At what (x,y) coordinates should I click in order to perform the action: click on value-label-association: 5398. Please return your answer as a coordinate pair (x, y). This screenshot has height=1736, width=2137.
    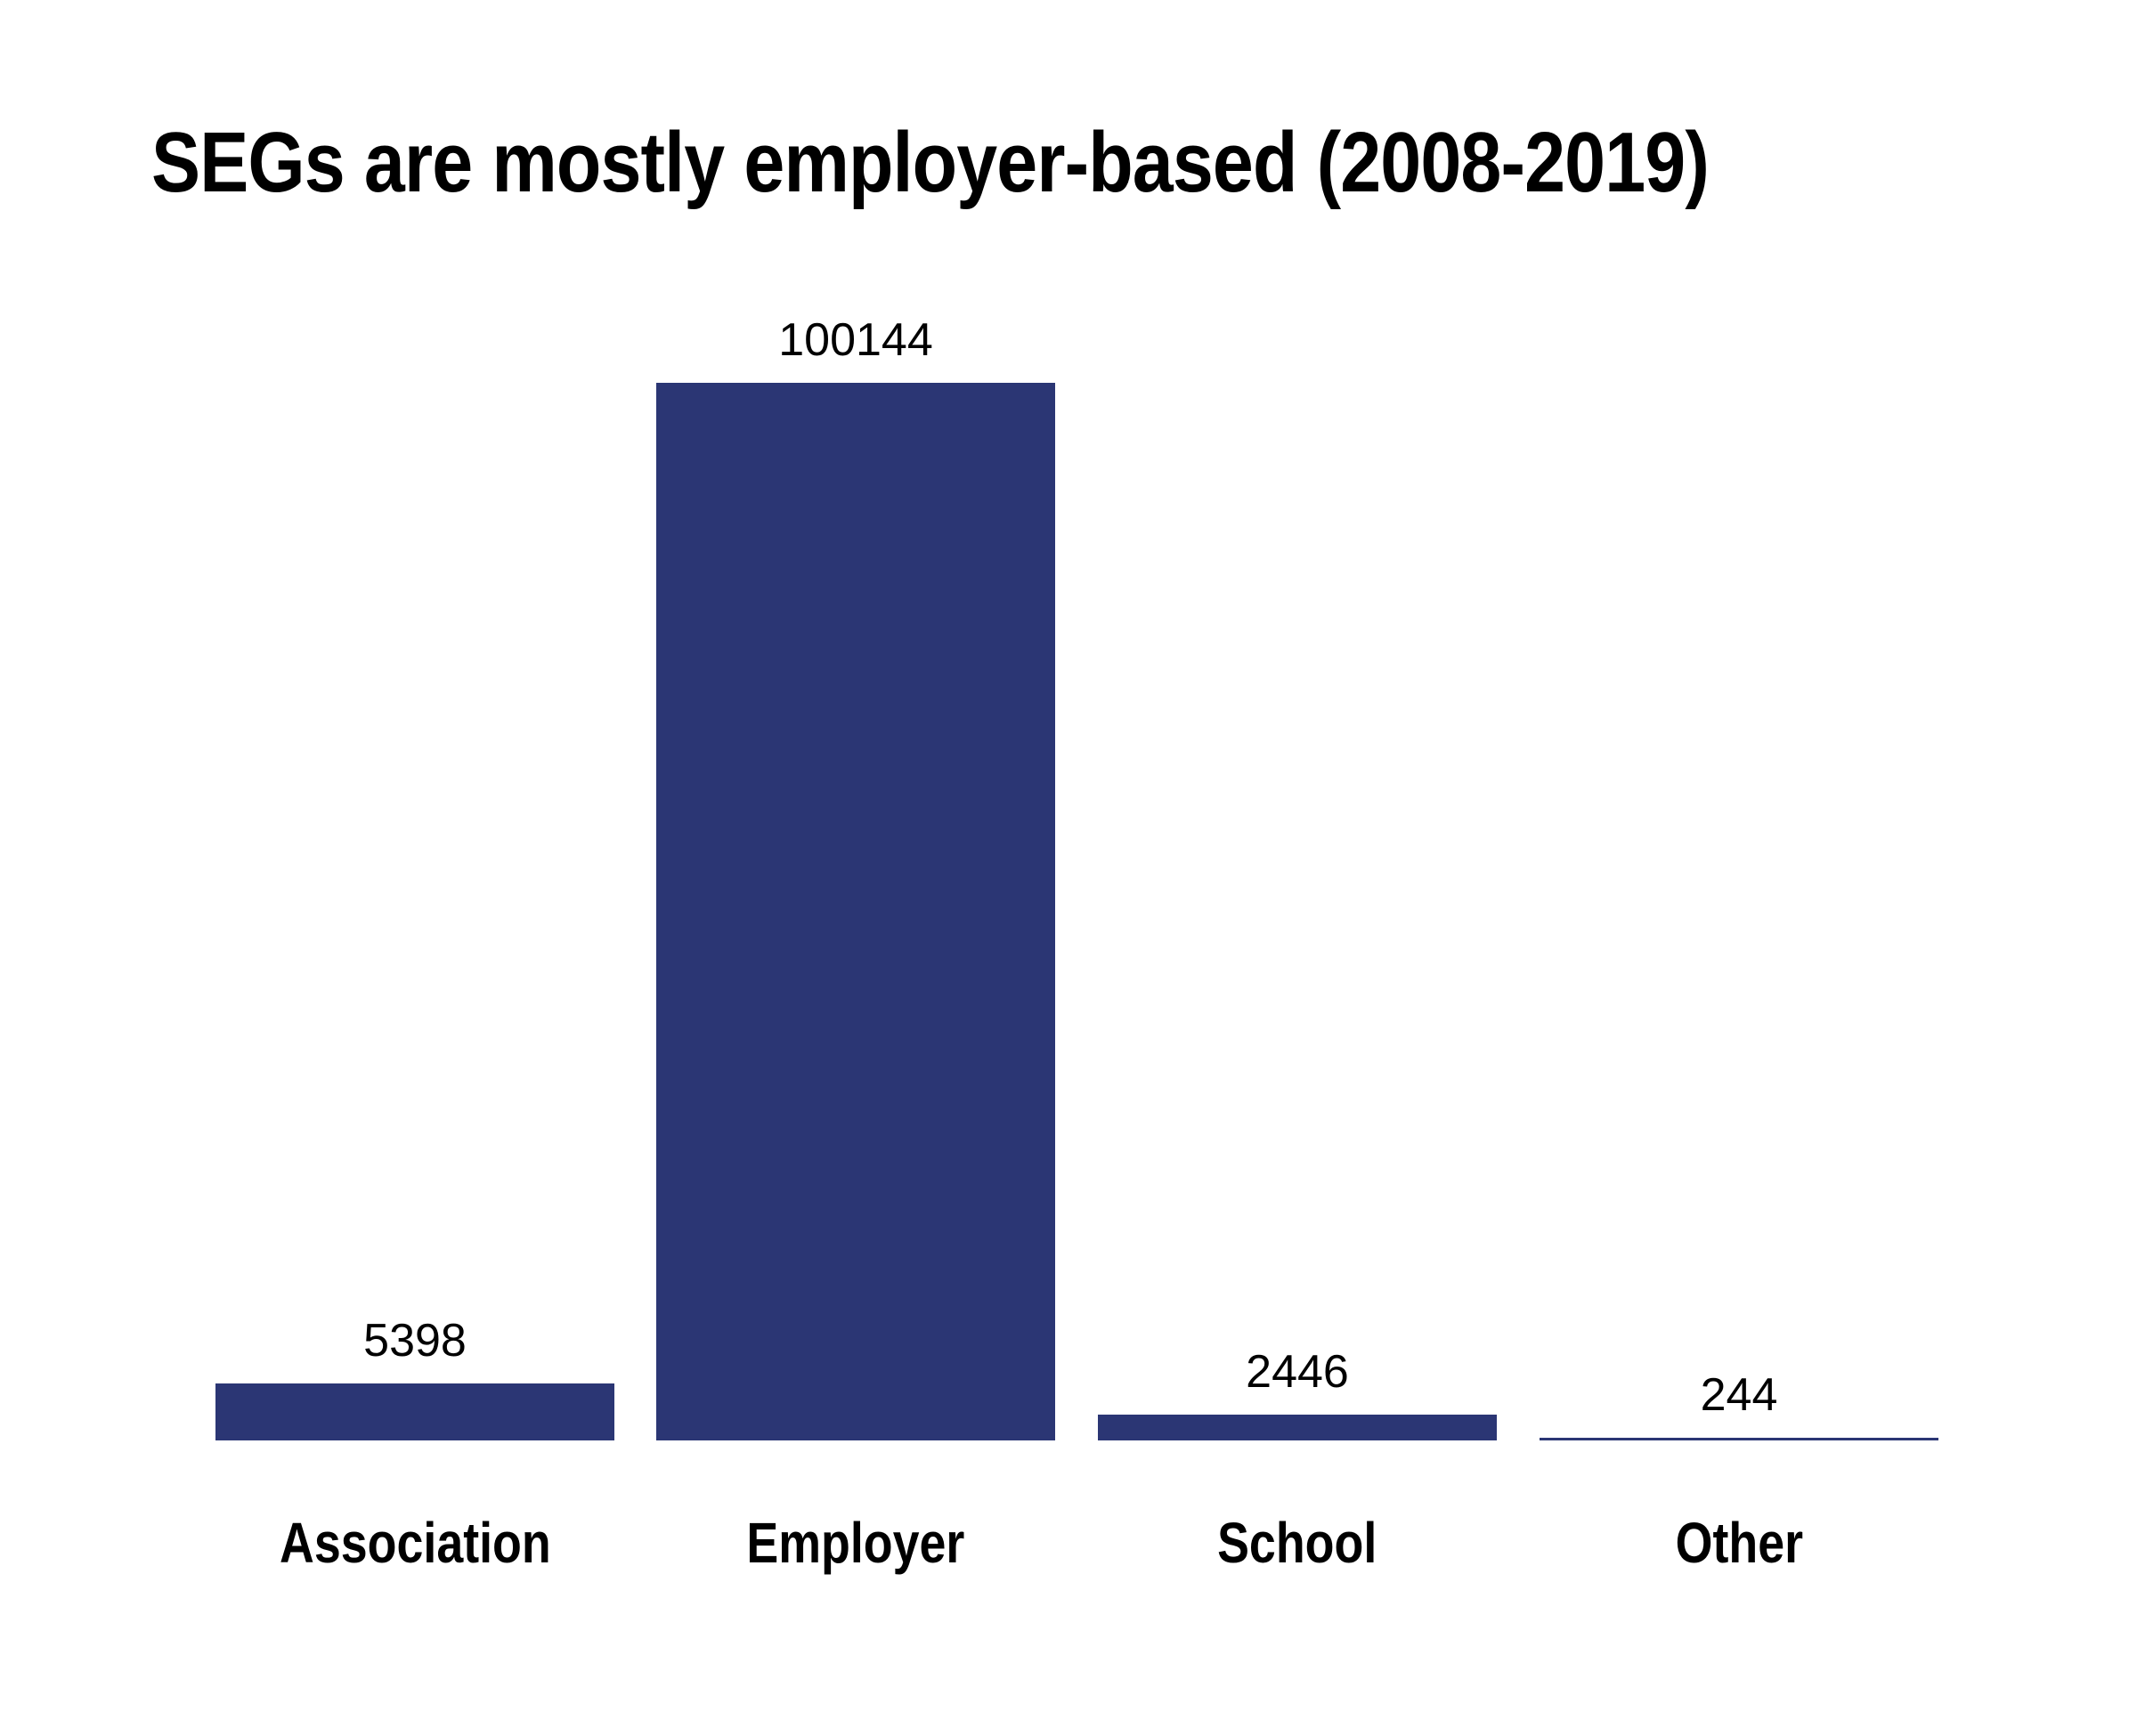
    Looking at the image, I should click on (415, 1341).